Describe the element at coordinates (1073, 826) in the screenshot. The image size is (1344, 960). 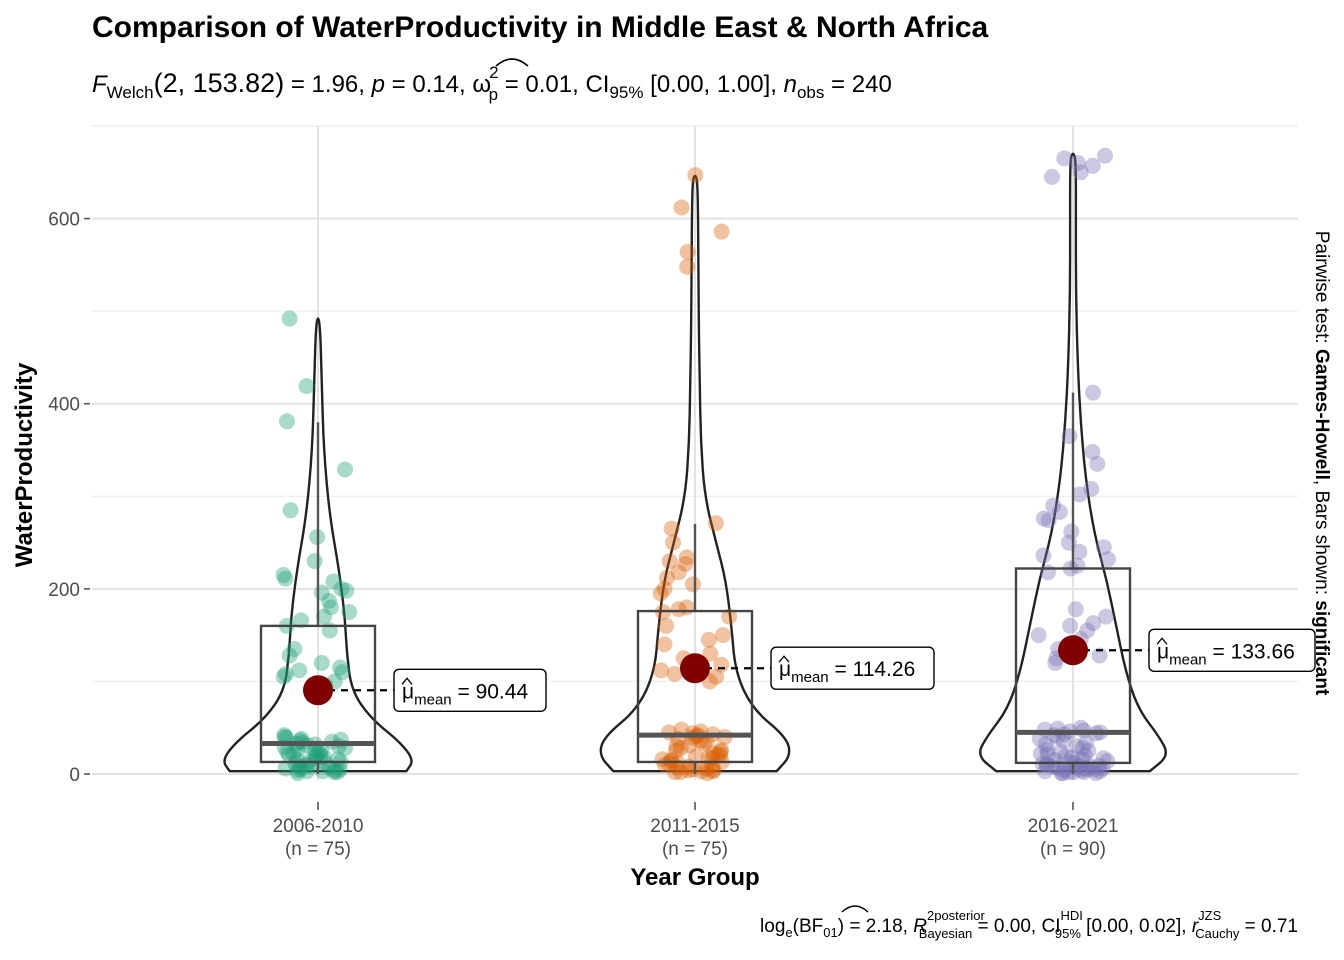
I see `x-tick-label: 2016-2021` at that location.